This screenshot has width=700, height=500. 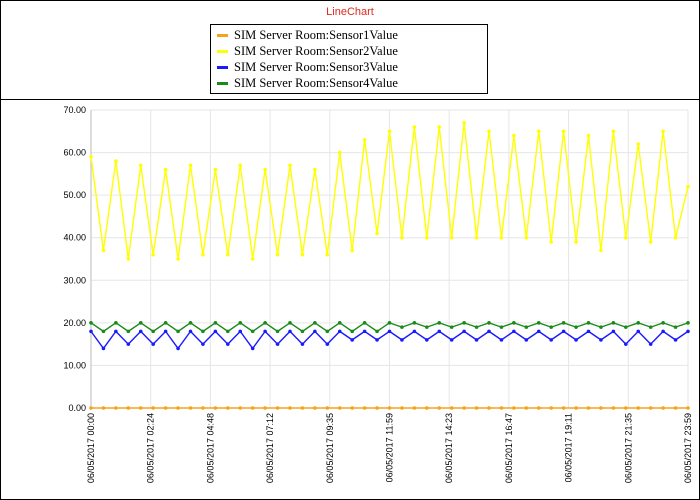 What do you see at coordinates (390, 447) in the screenshot?
I see `x-tick-label: 06/05/2017 11:59` at bounding box center [390, 447].